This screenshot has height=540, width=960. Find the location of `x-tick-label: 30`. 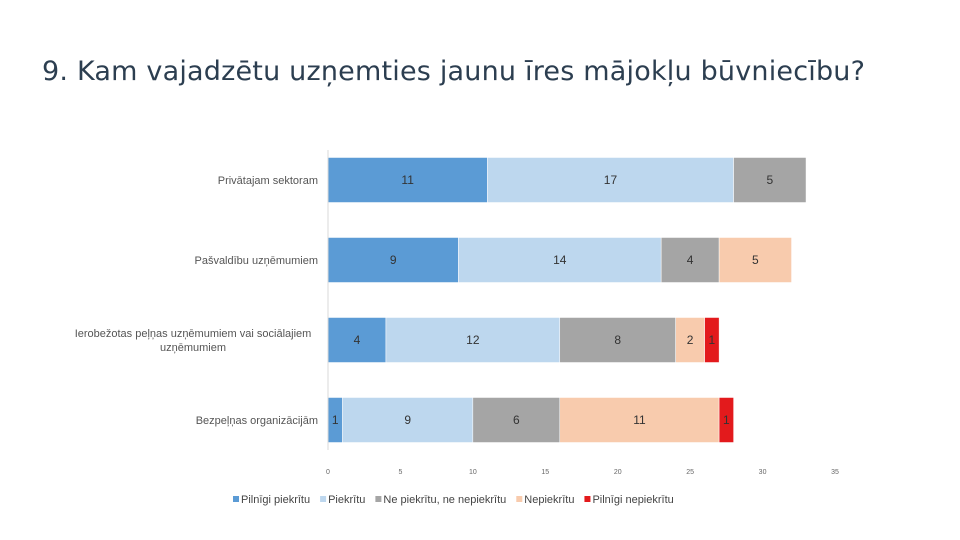

x-tick-label: 30 is located at coordinates (763, 472).